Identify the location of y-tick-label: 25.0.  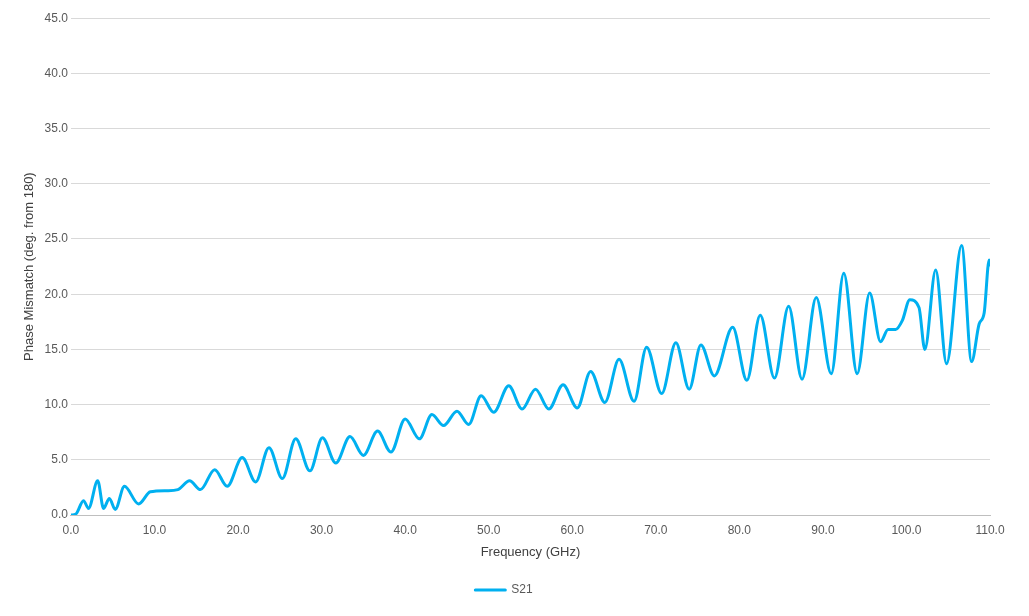
(56, 238).